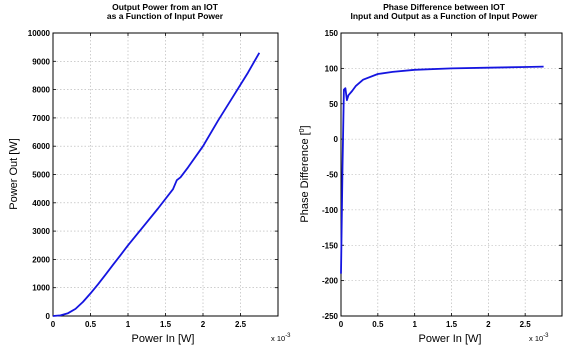 The height and width of the screenshot is (351, 565). What do you see at coordinates (128, 324) in the screenshot?
I see `chart1-x-tick-label: 1` at bounding box center [128, 324].